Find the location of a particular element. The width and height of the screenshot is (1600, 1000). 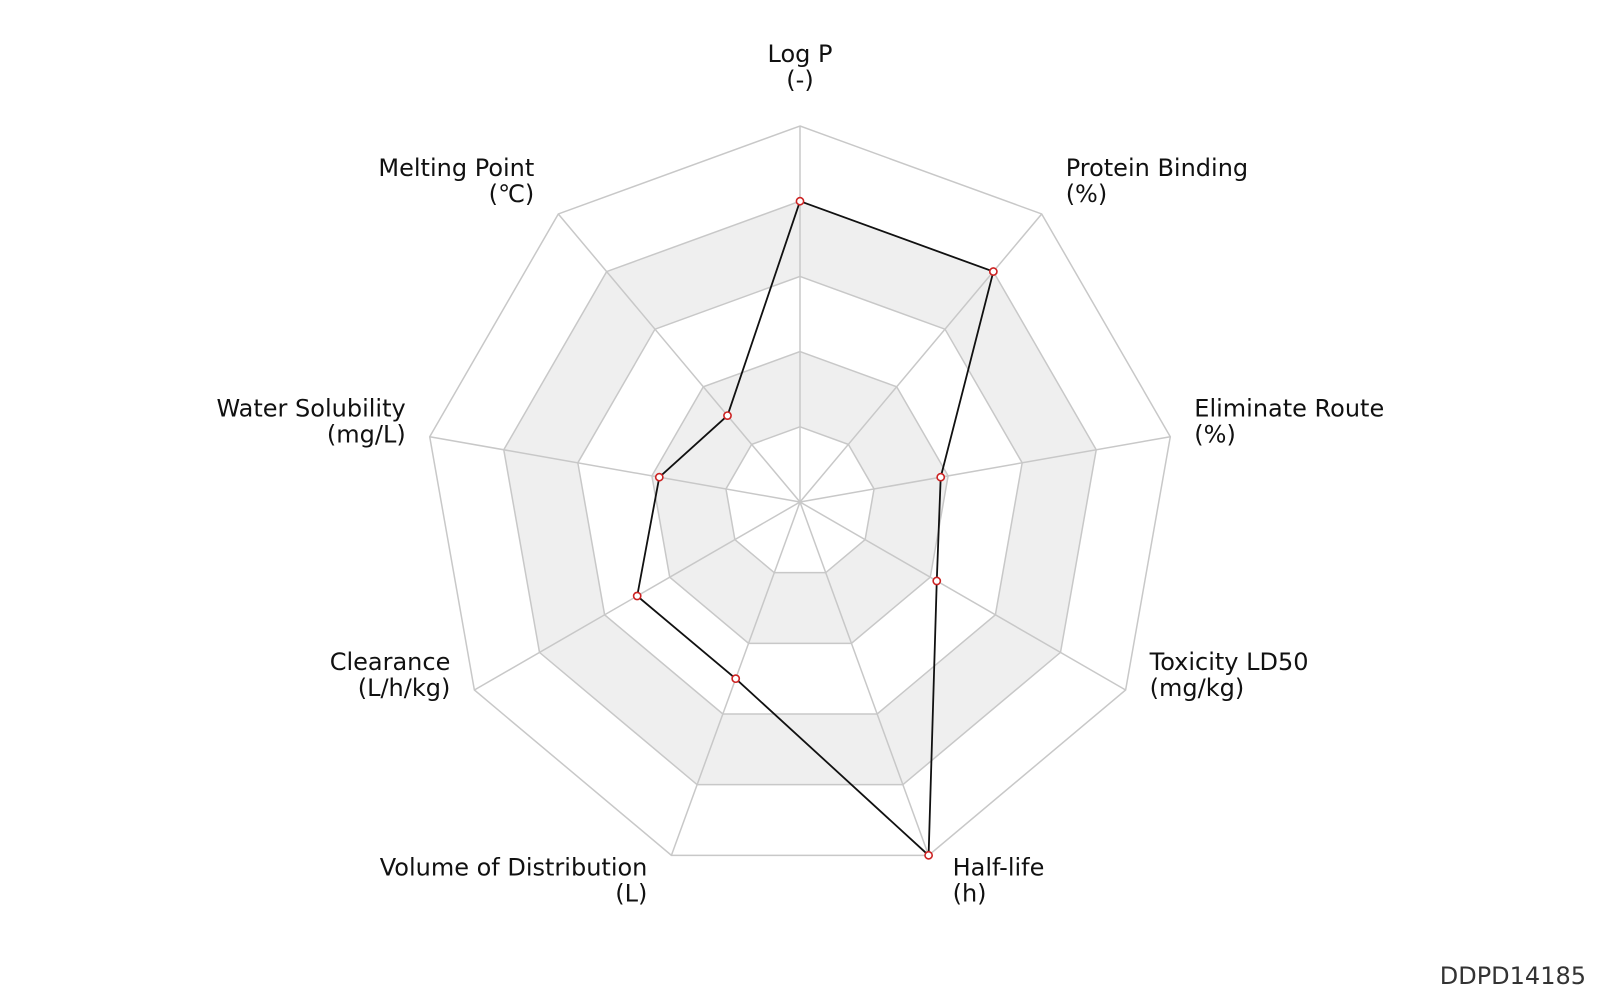

axis-label-7: Clearance(L/h/kg) is located at coordinates (390, 675).